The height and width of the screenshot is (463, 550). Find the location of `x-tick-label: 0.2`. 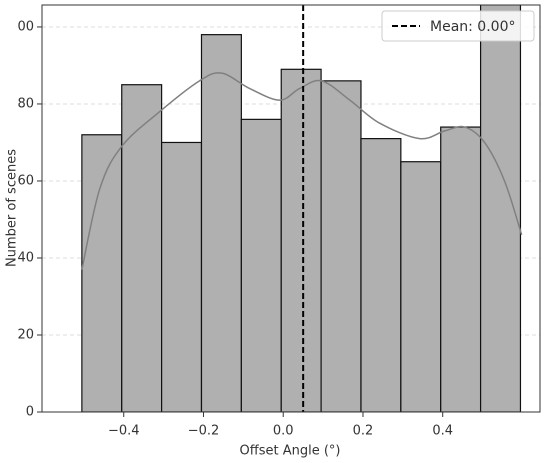

x-tick-label: 0.2 is located at coordinates (363, 431).